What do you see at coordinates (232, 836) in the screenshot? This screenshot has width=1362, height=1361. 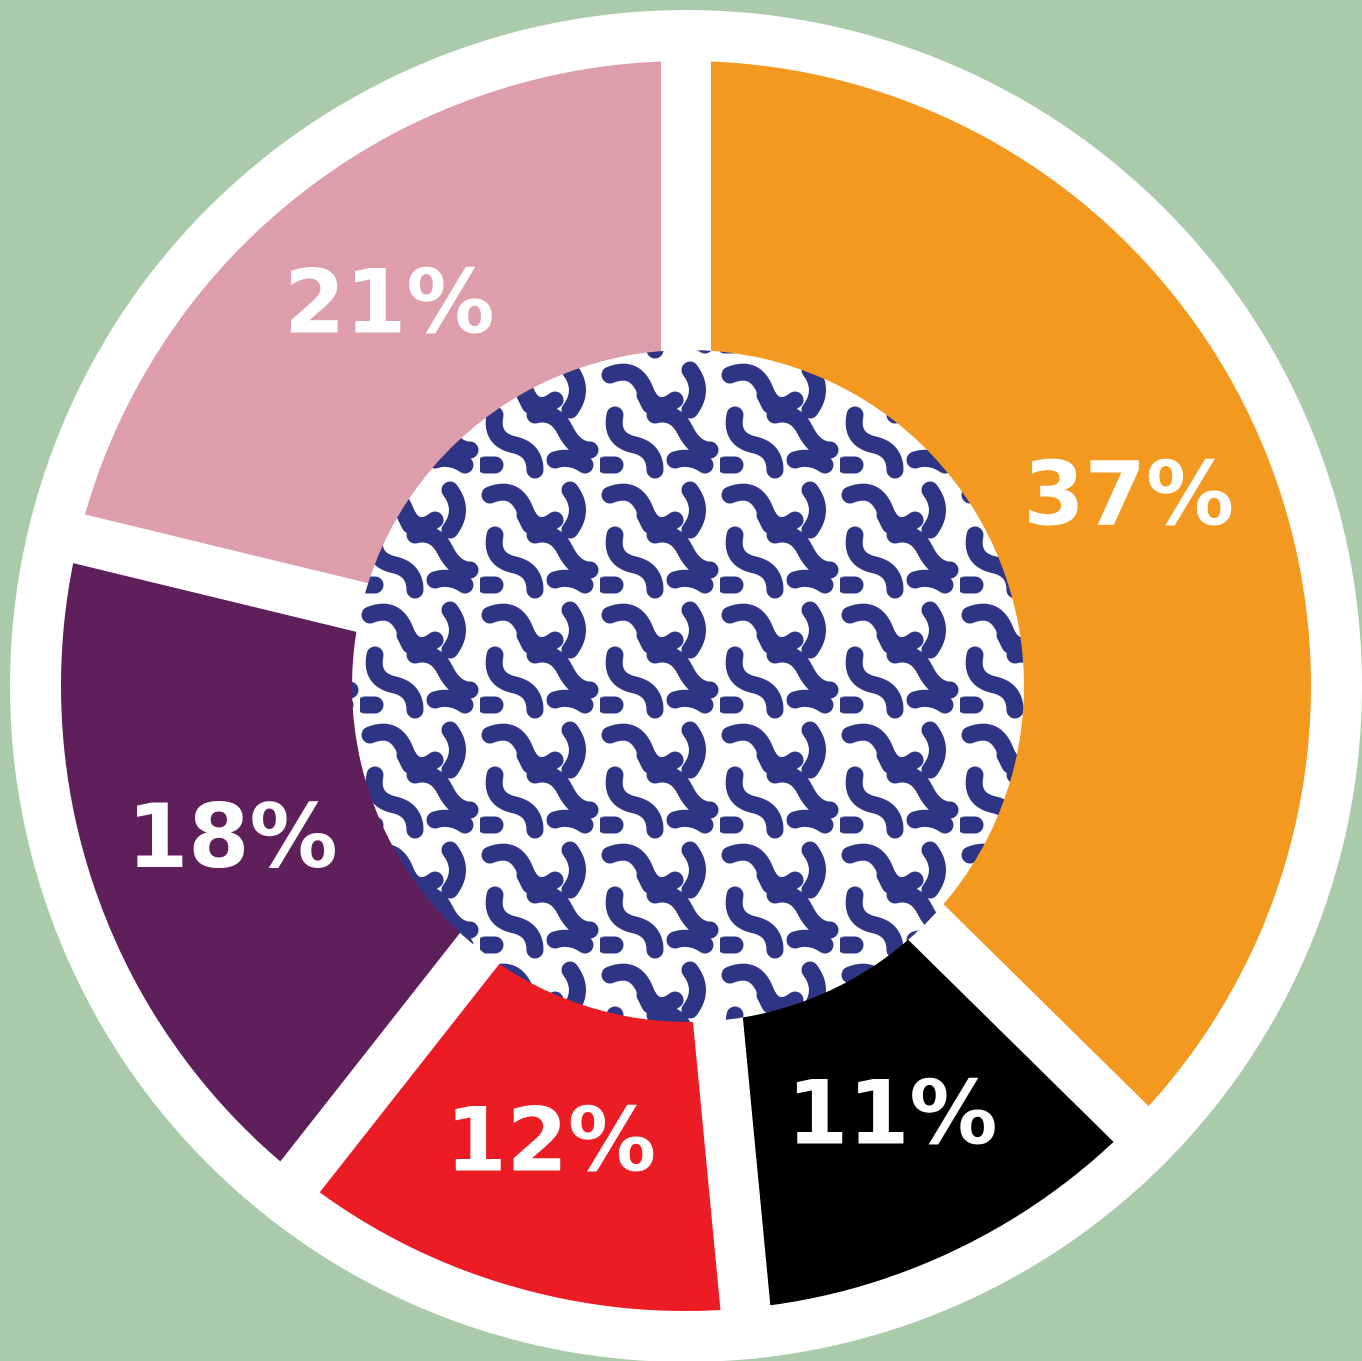 I see `value-label: 18%` at bounding box center [232, 836].